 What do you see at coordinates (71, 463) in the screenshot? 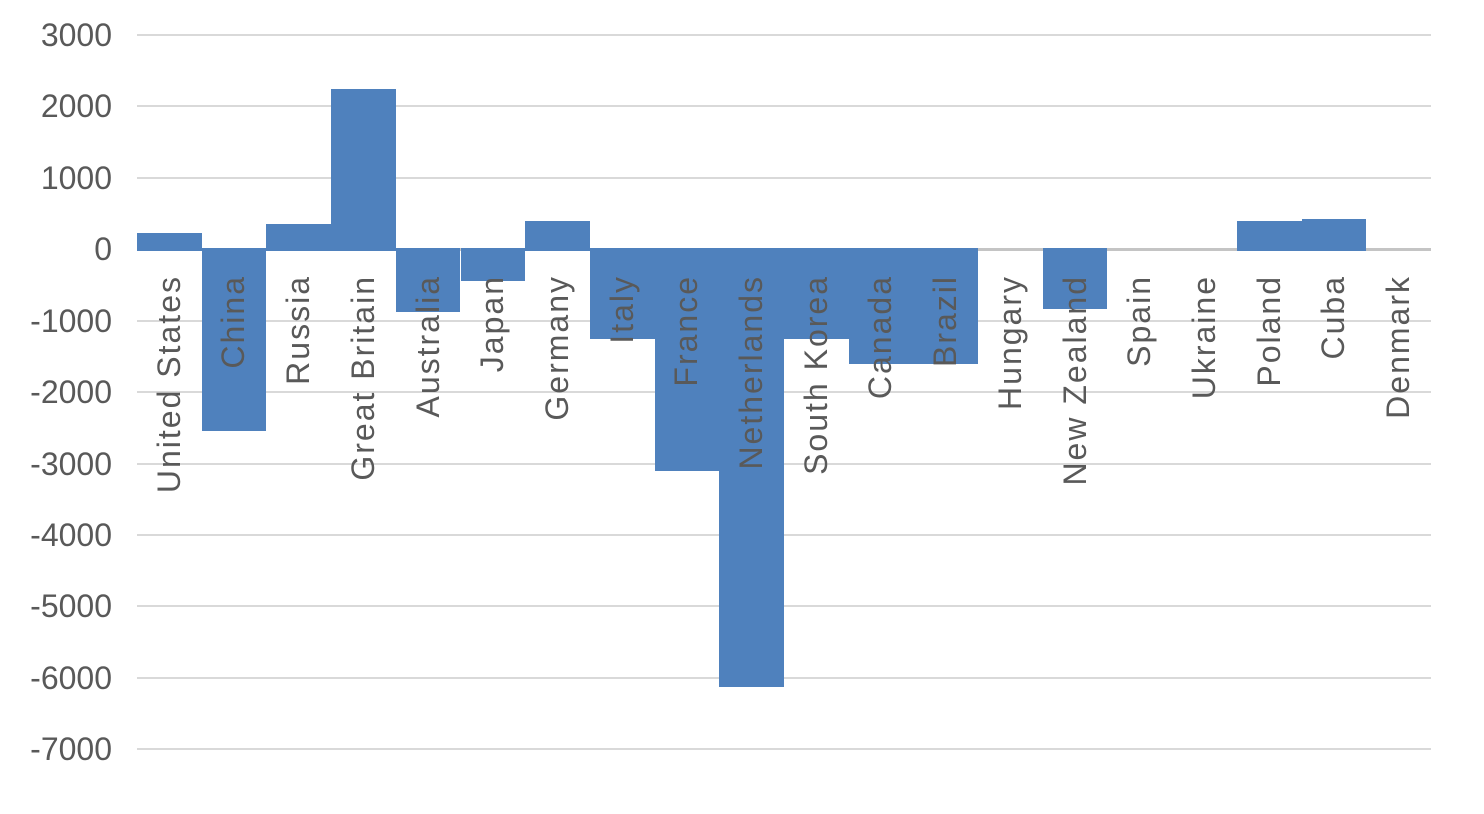
I see `ytick-label--3000: -3000` at bounding box center [71, 463].